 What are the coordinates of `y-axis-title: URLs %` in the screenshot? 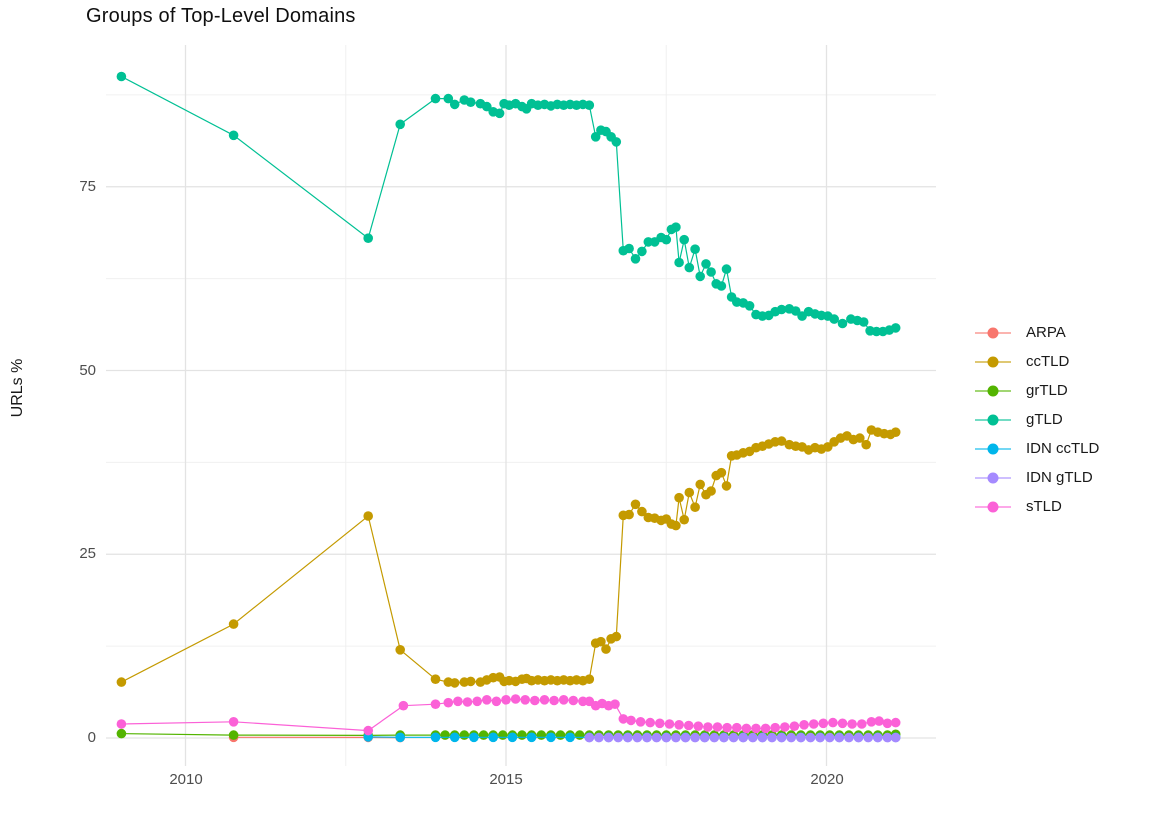 It's located at (17, 388).